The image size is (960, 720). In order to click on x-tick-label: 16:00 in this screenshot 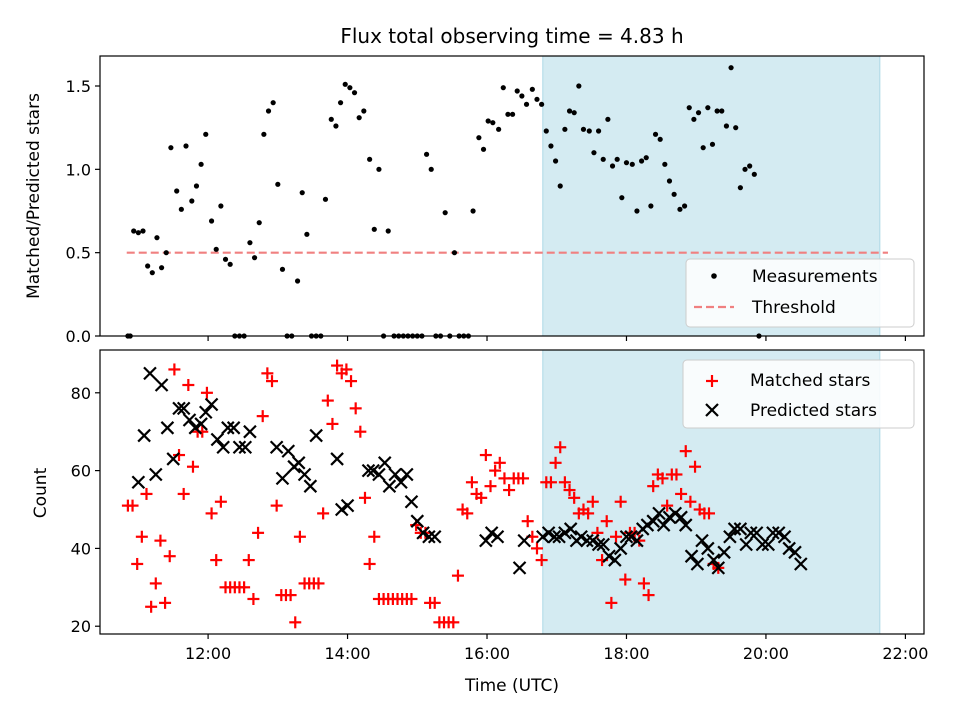, I will do `click(487, 653)`.